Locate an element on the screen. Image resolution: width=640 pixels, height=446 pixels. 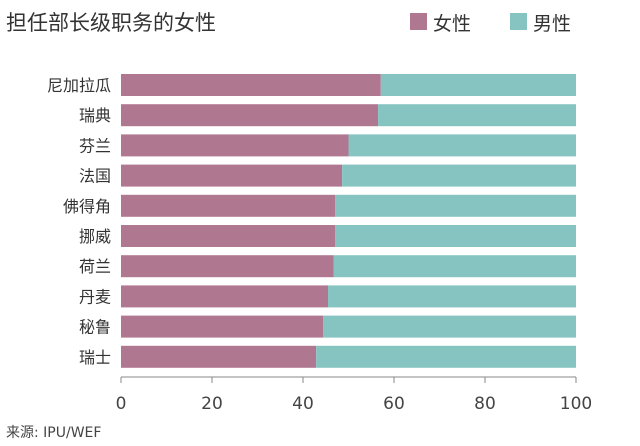
category-label: 法国 is located at coordinates (95, 176).